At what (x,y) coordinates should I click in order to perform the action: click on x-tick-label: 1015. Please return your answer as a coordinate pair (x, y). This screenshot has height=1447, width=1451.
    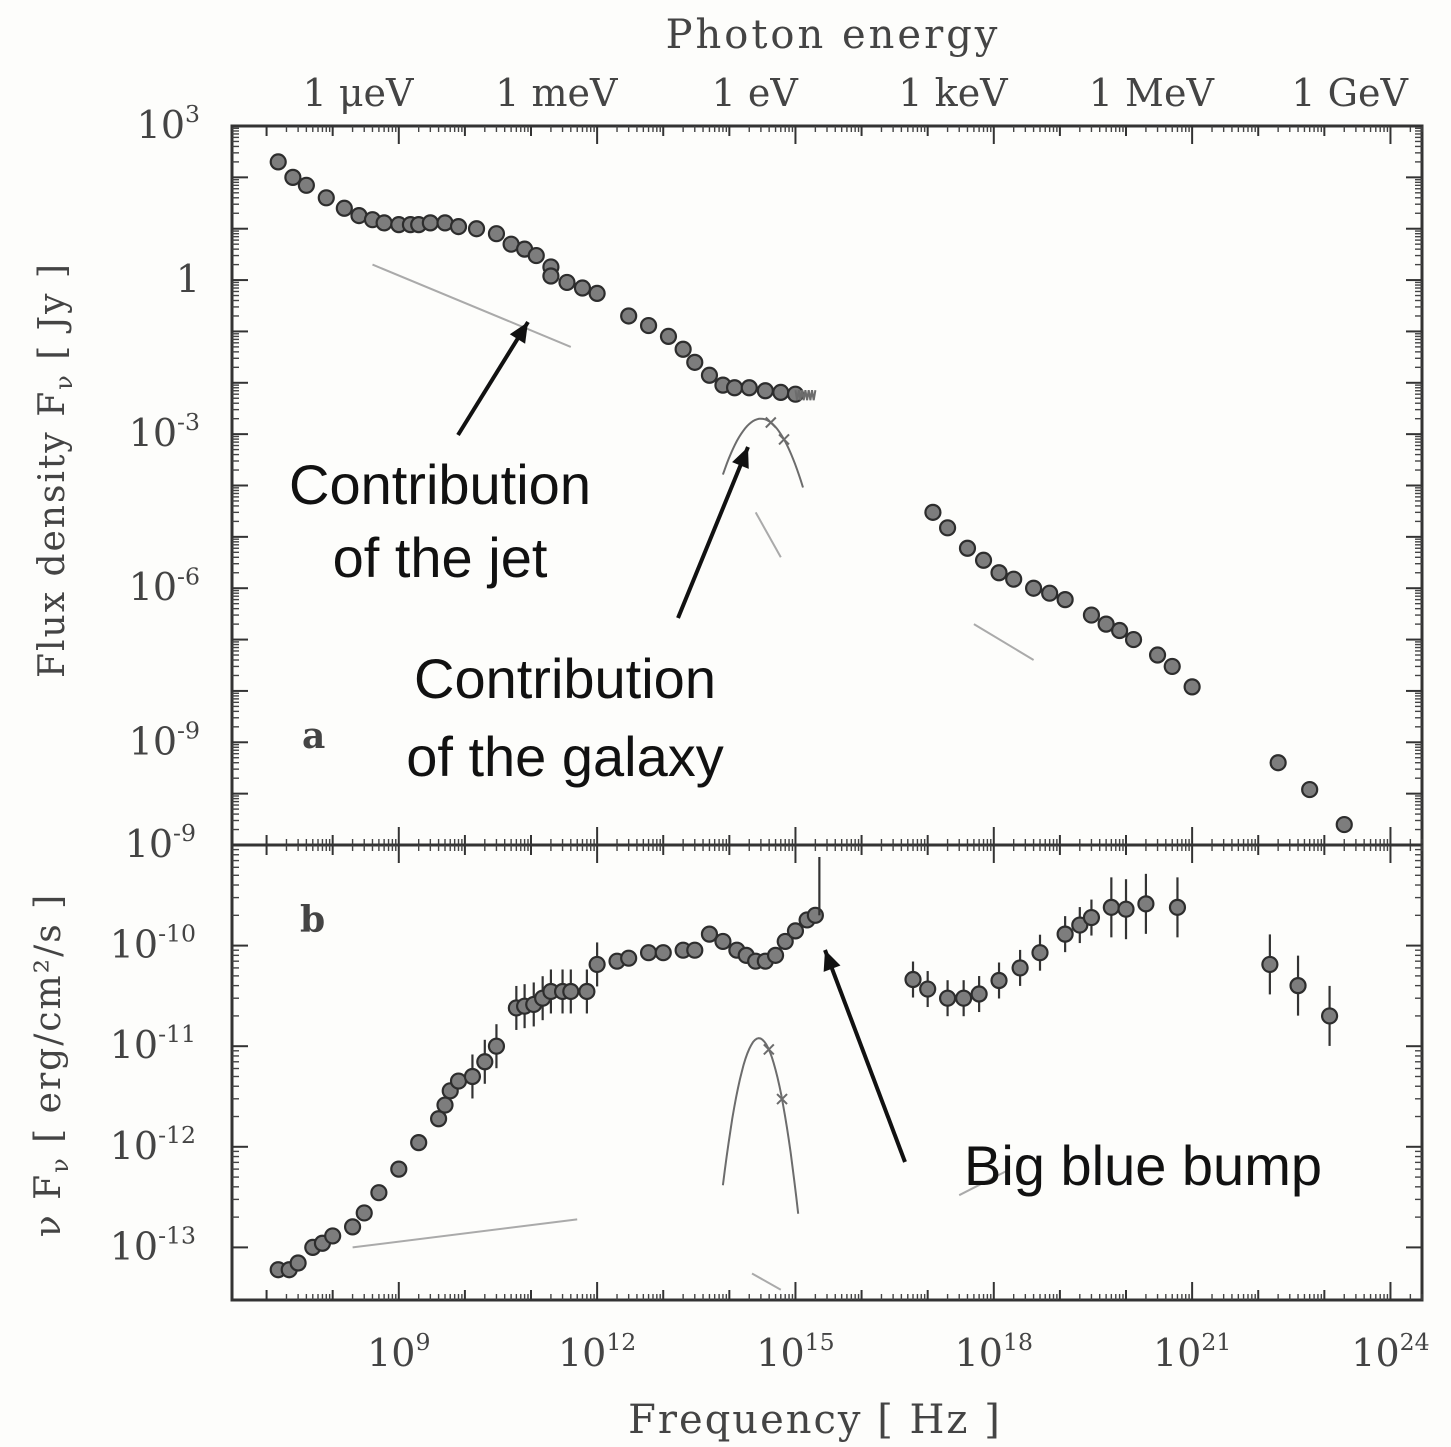
    Looking at the image, I should click on (795, 1351).